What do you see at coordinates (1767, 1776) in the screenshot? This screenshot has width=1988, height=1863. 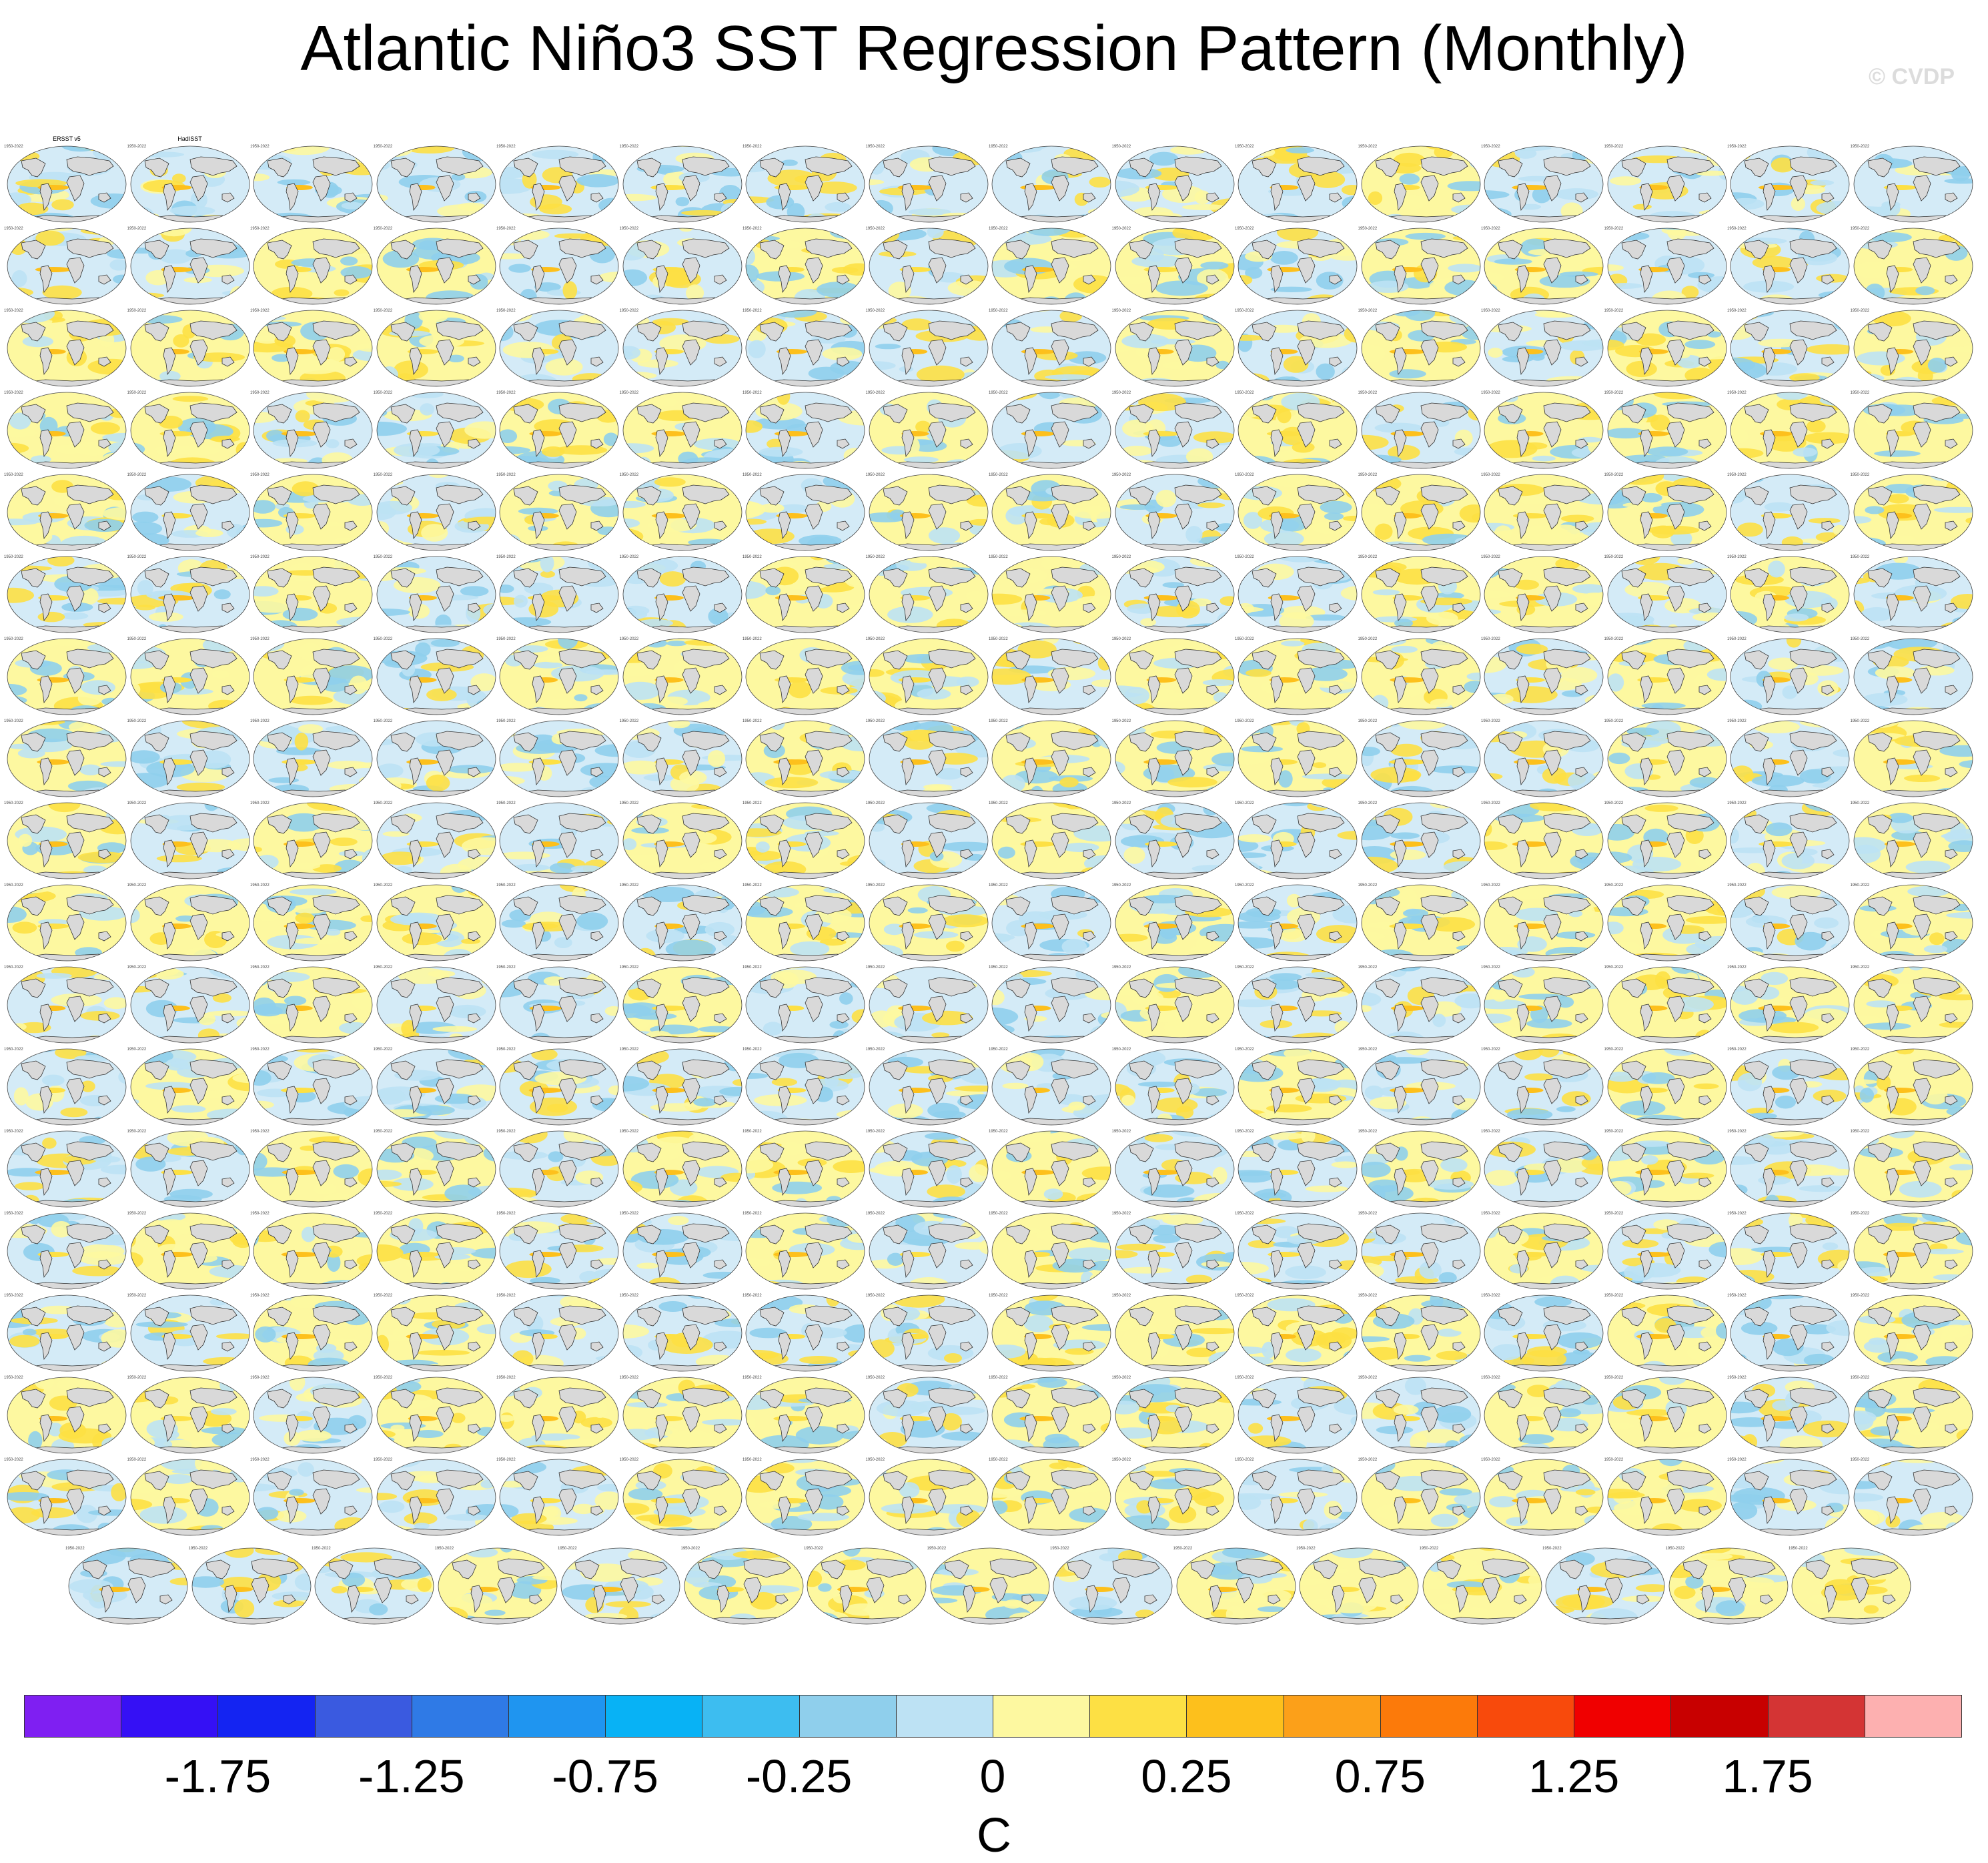 I see `colorbar-tick-label: 1.75` at bounding box center [1767, 1776].